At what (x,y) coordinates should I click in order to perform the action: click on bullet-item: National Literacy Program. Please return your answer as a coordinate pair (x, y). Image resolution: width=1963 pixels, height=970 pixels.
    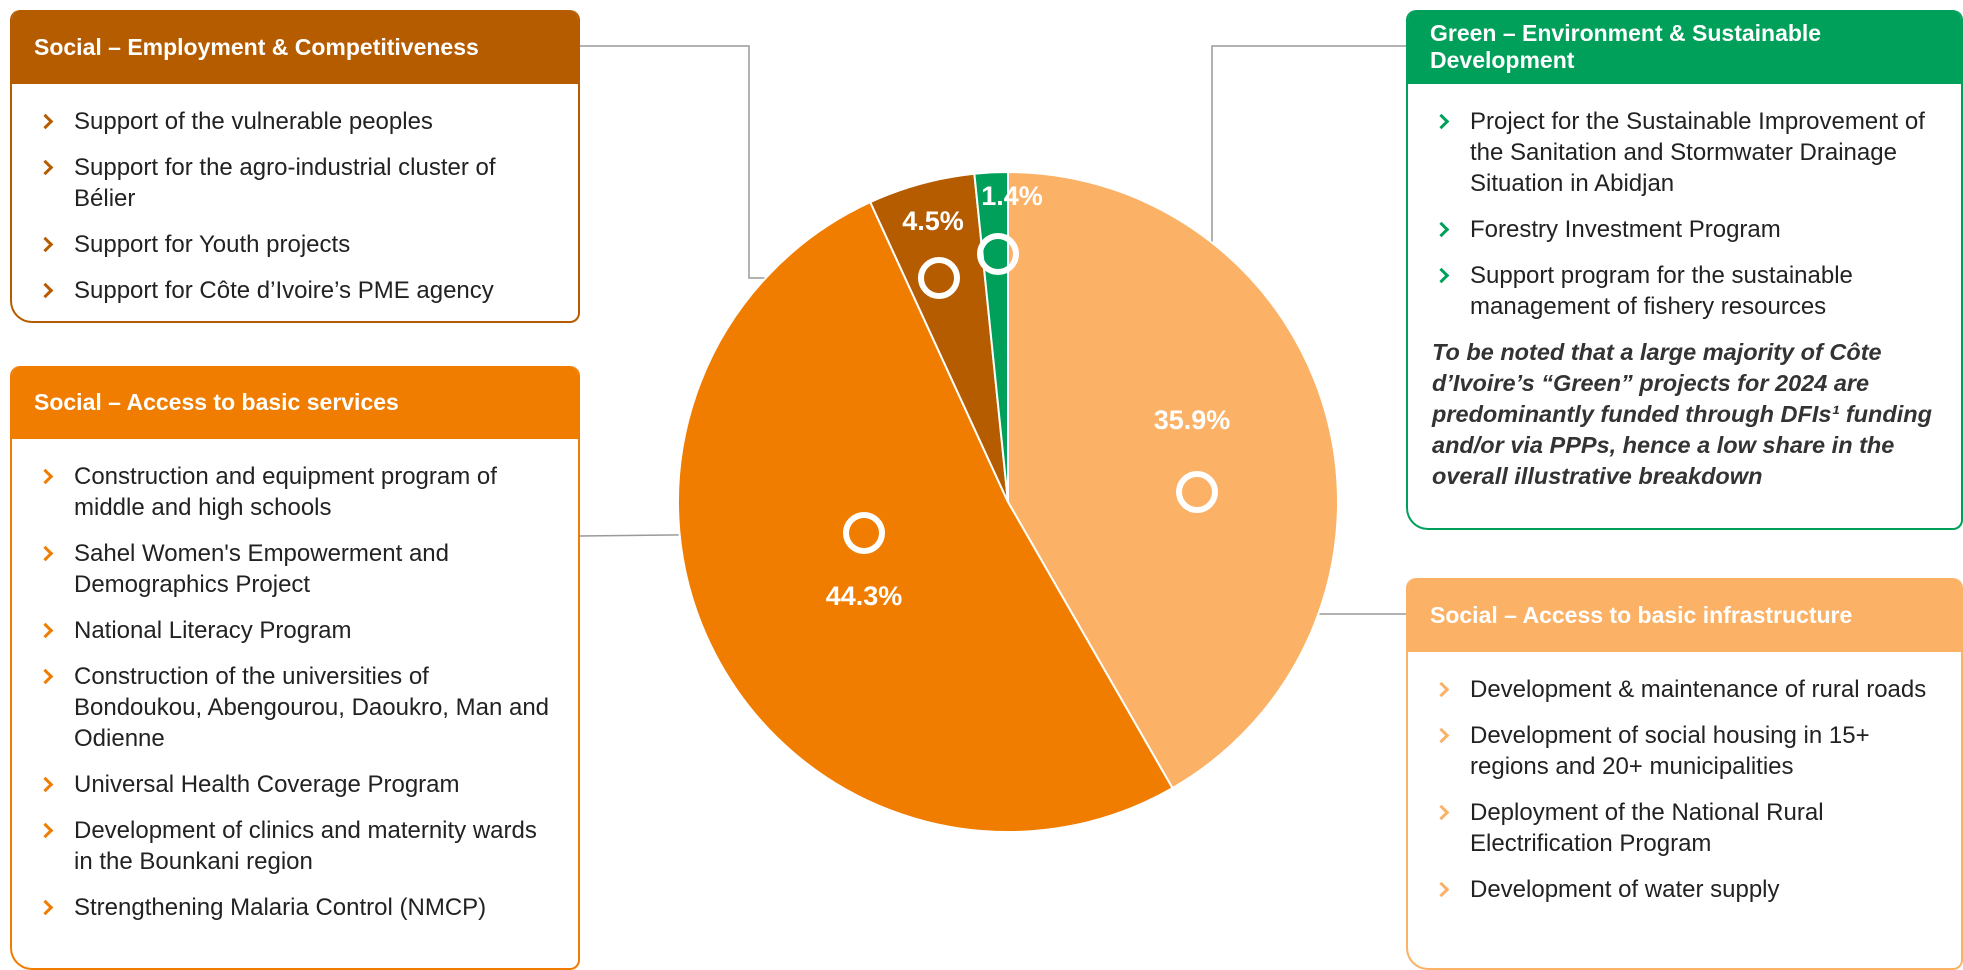
    Looking at the image, I should click on (296, 630).